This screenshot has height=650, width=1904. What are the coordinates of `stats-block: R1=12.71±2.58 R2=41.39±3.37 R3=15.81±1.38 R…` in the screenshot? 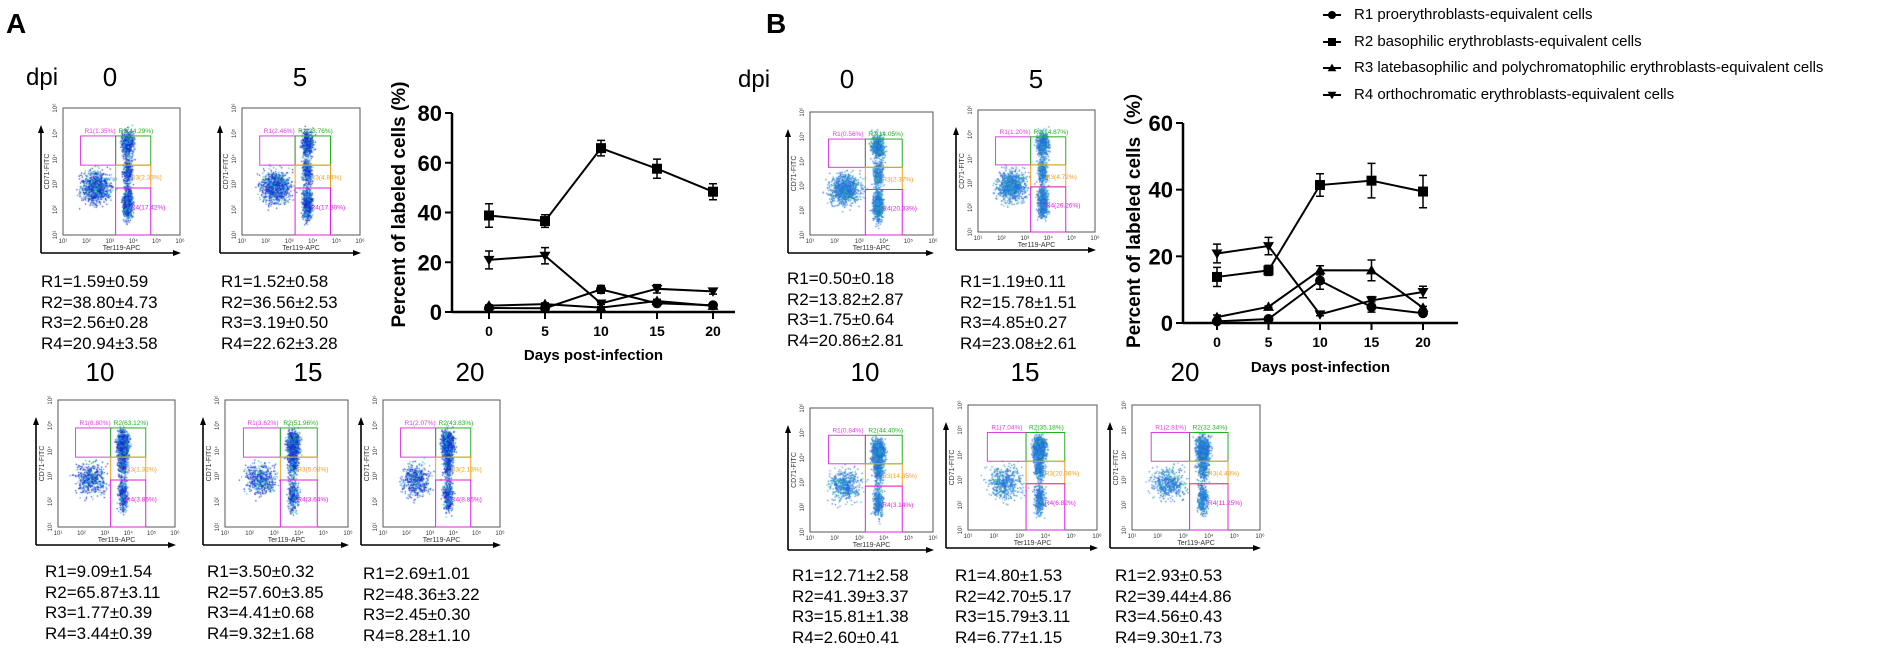 It's located at (850, 607).